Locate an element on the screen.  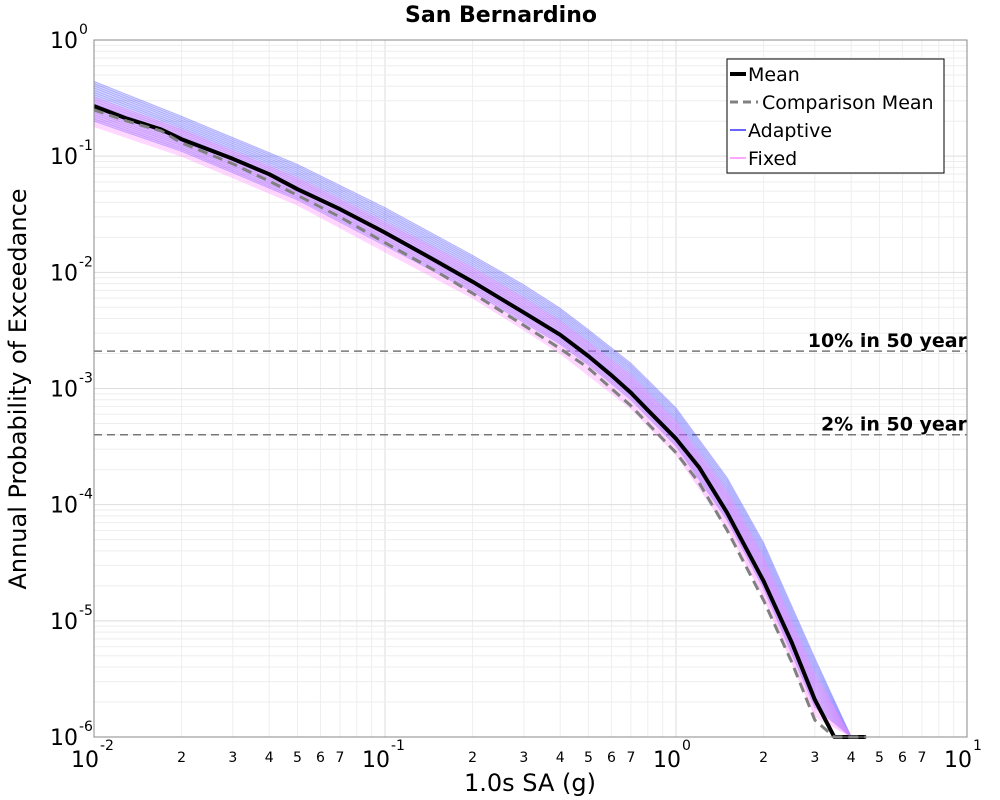
y-tick-label: 10 -3 is located at coordinates (71, 387).